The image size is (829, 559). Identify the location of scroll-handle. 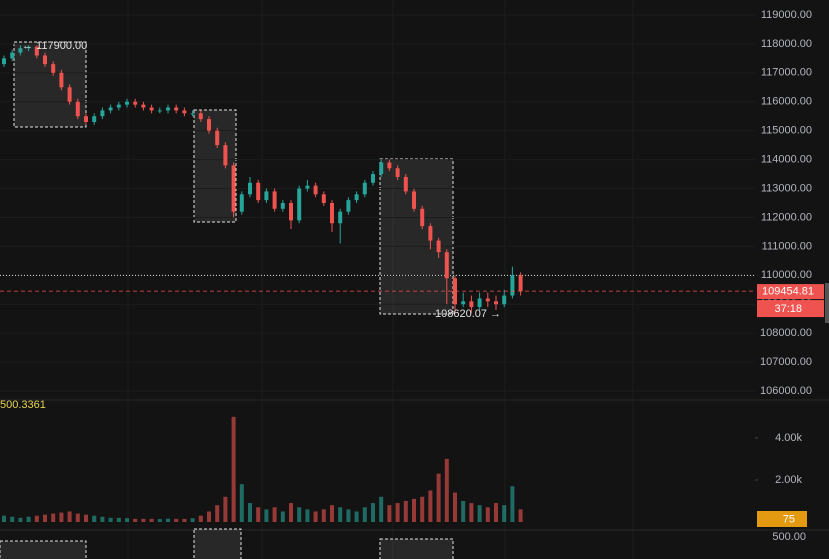
(827, 303).